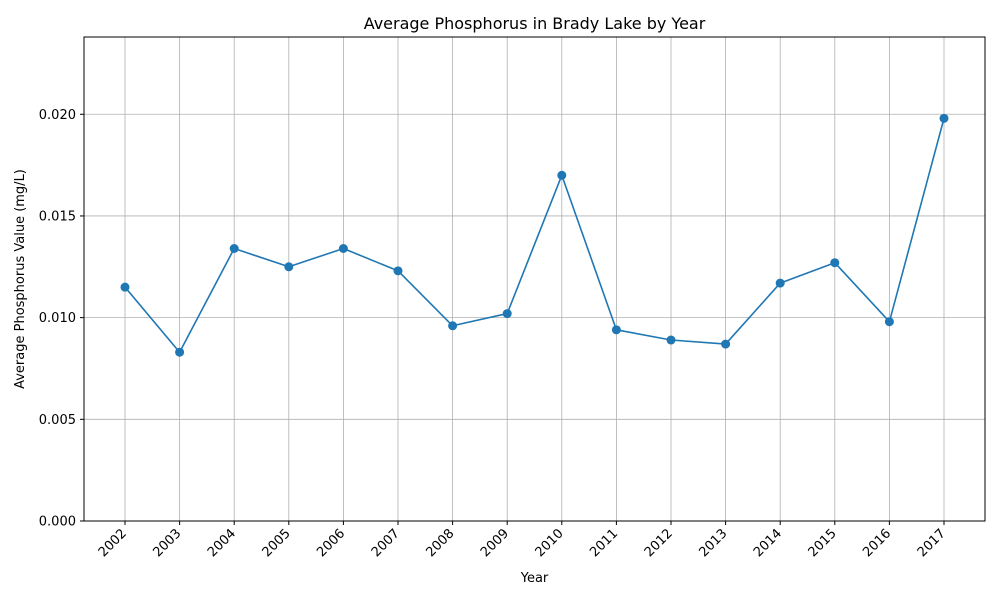 The width and height of the screenshot is (1000, 604). What do you see at coordinates (768, 543) in the screenshot?
I see `x-tick-label: 2014` at bounding box center [768, 543].